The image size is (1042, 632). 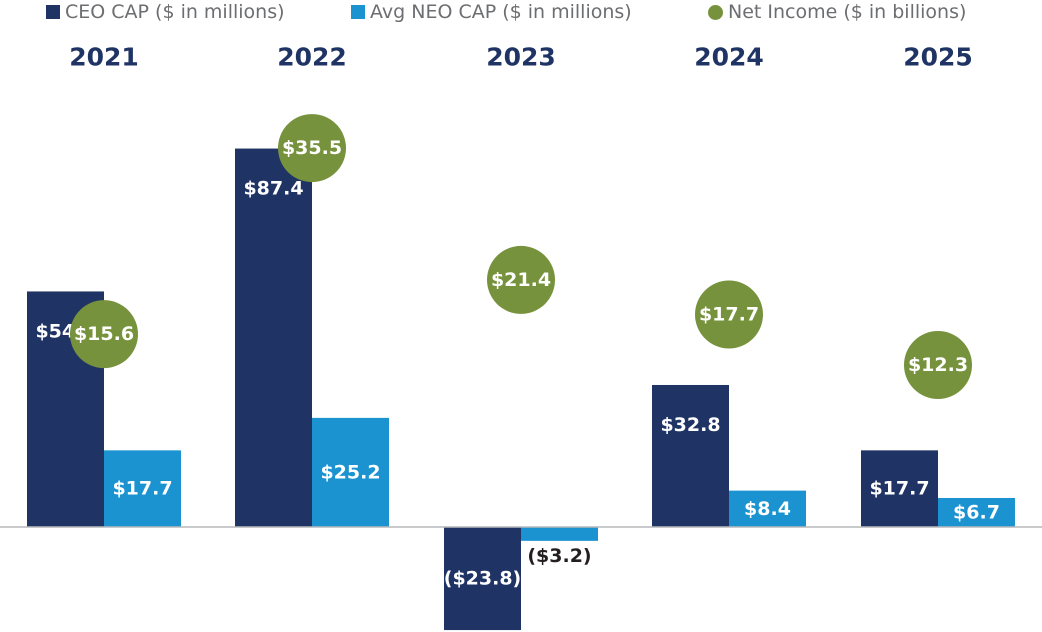 I want to click on legend-label-avg-neo-cap: Avg NEO CAP ($ in millions), so click(x=501, y=12).